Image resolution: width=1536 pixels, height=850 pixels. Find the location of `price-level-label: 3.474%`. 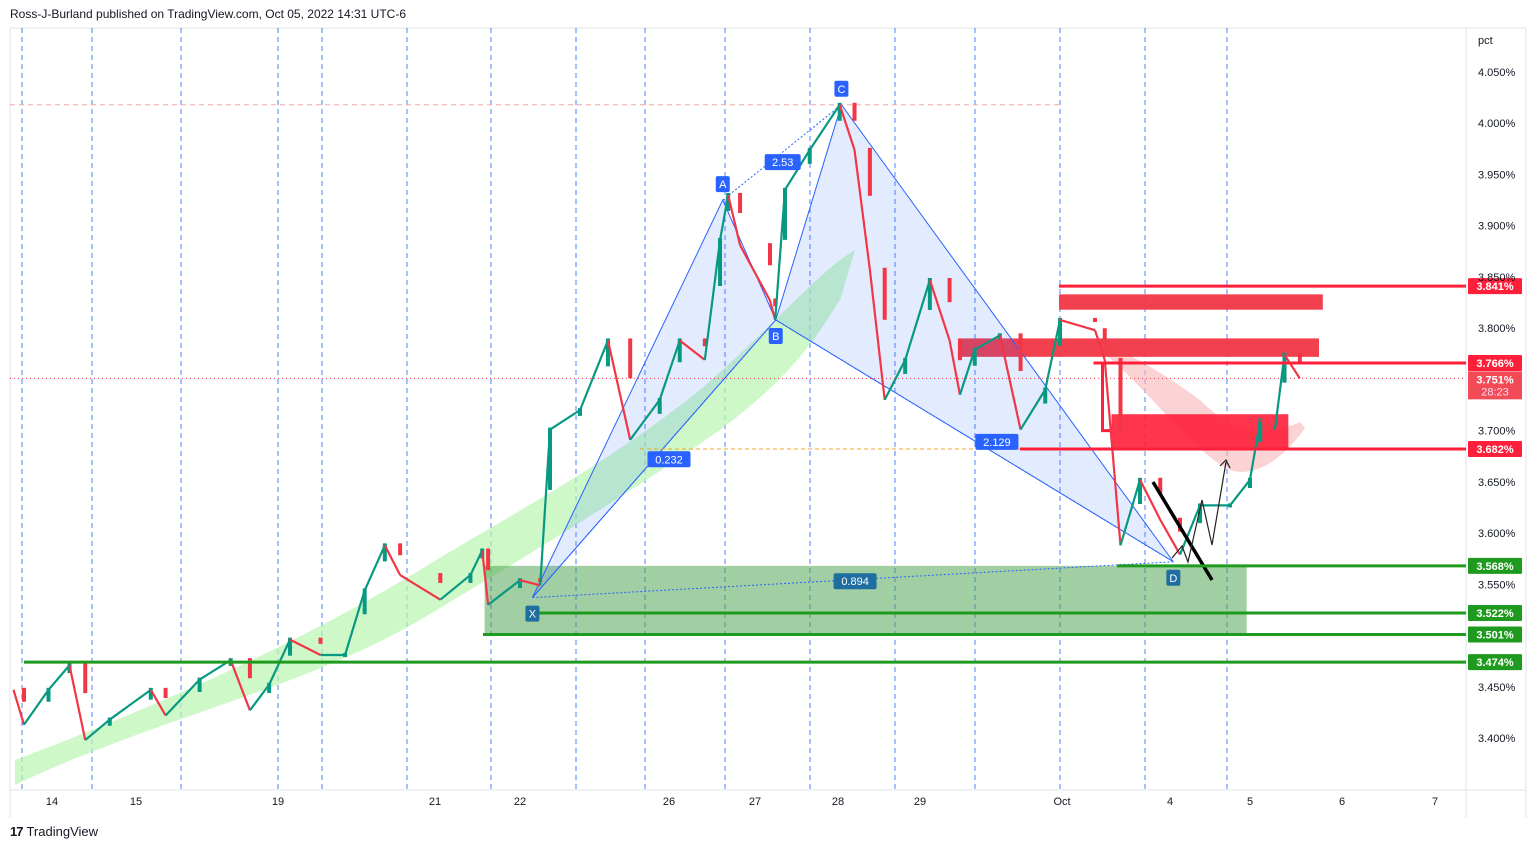

price-level-label: 3.474% is located at coordinates (1495, 663).